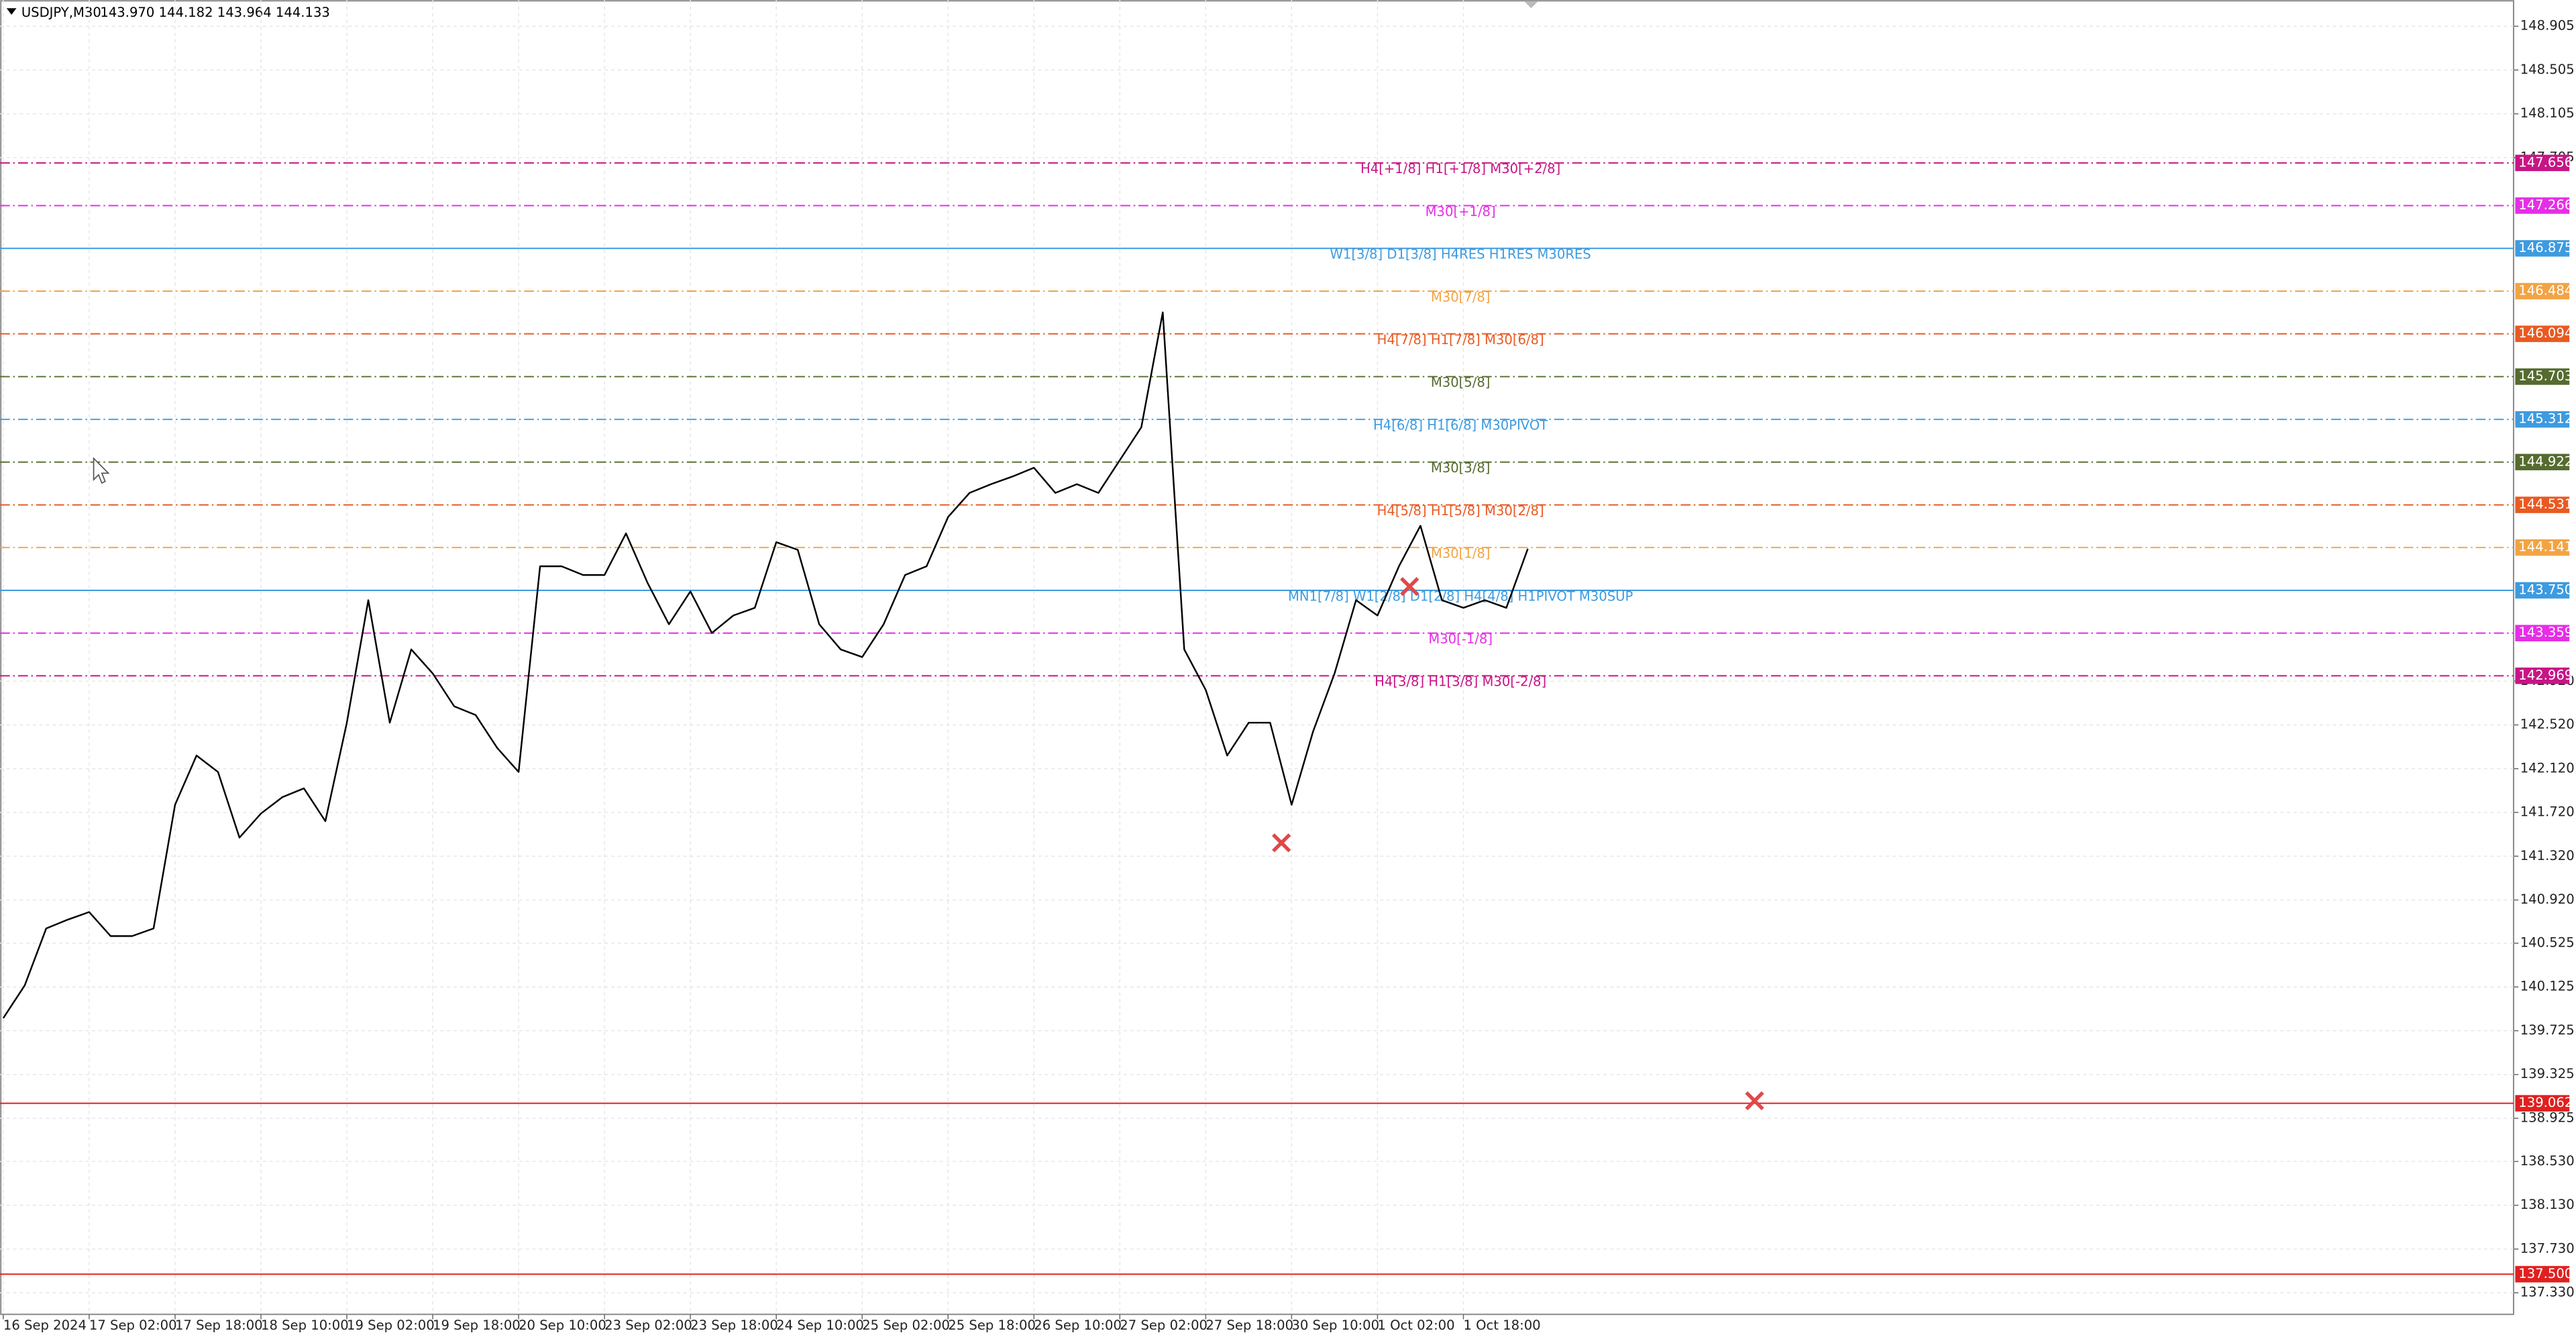 The image size is (2576, 1339). Describe the element at coordinates (391, 1325) in the screenshot. I see `x-tick-label: 19 Sep 02:00` at that location.